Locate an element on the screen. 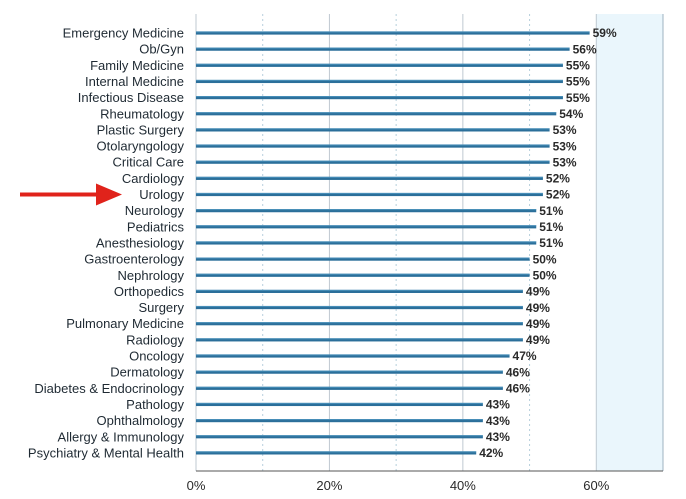 The image size is (686, 499). x-tick-label: 40% is located at coordinates (463, 485).